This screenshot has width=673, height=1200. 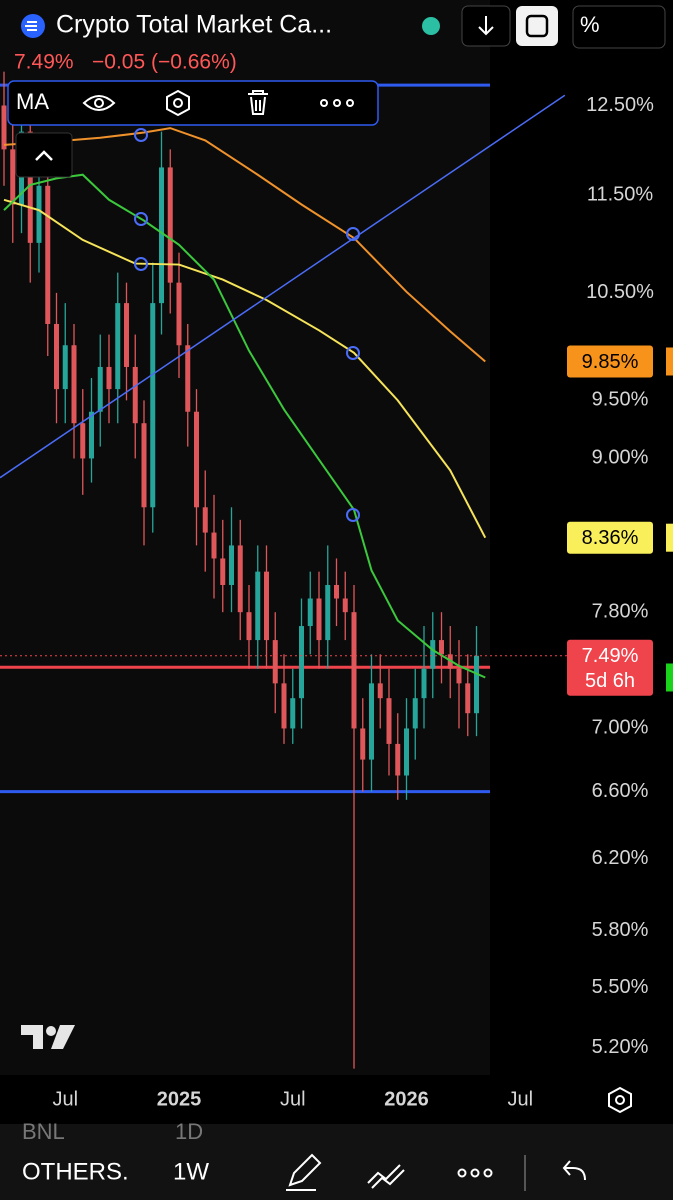 What do you see at coordinates (620, 194) in the screenshot?
I see `y-tick-label: 11.50%` at bounding box center [620, 194].